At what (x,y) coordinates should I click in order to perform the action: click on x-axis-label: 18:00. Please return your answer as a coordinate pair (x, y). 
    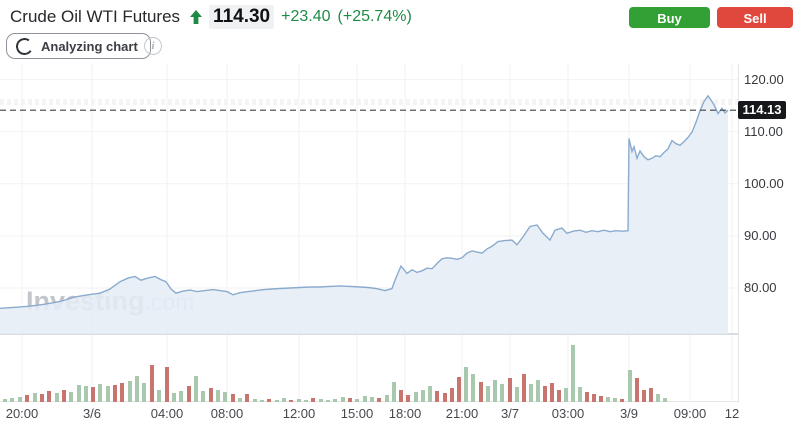
    Looking at the image, I should click on (405, 413).